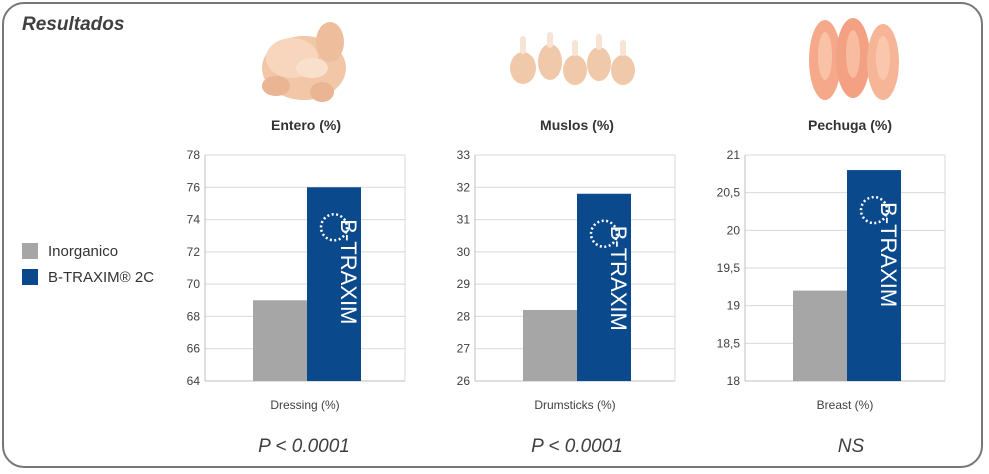  I want to click on legend-label: Inorganico, so click(83, 251).